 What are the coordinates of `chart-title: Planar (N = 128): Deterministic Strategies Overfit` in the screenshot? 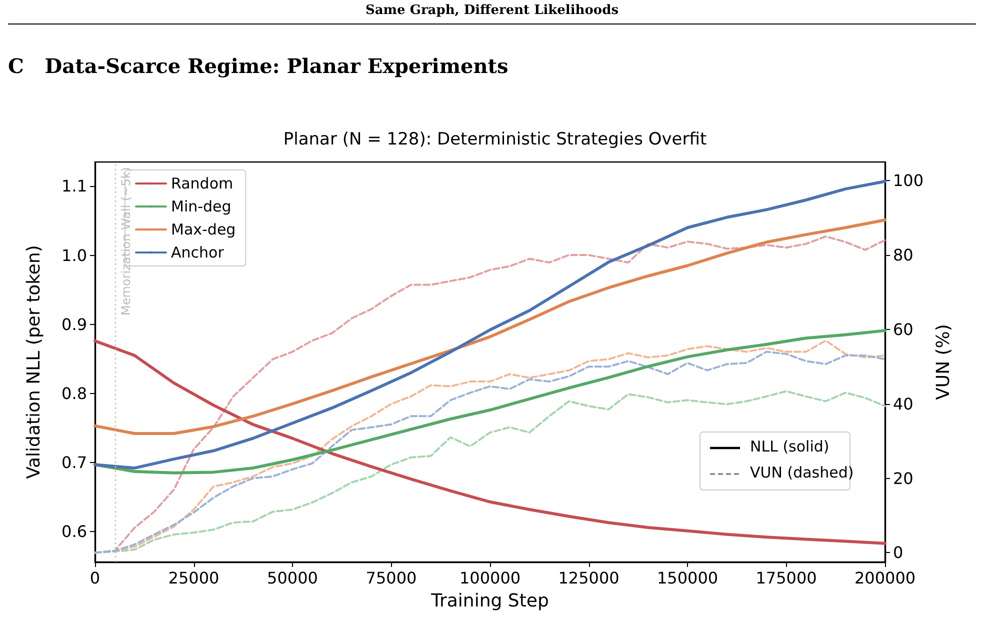 It's located at (495, 140).